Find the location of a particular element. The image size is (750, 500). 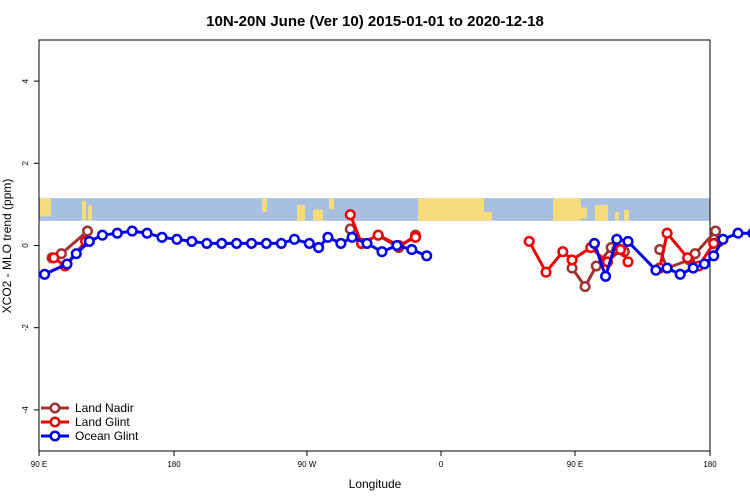

y-axis: -4 -2 0 2 4 is located at coordinates (30, 245).